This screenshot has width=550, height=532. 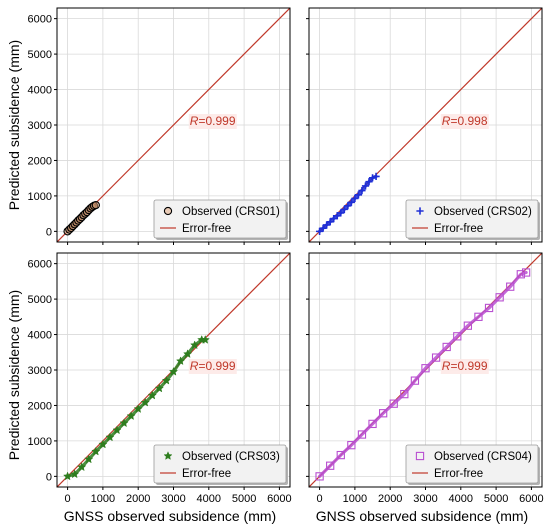 I want to click on legend-observed-label: Observed (CRS03), so click(x=231, y=457).